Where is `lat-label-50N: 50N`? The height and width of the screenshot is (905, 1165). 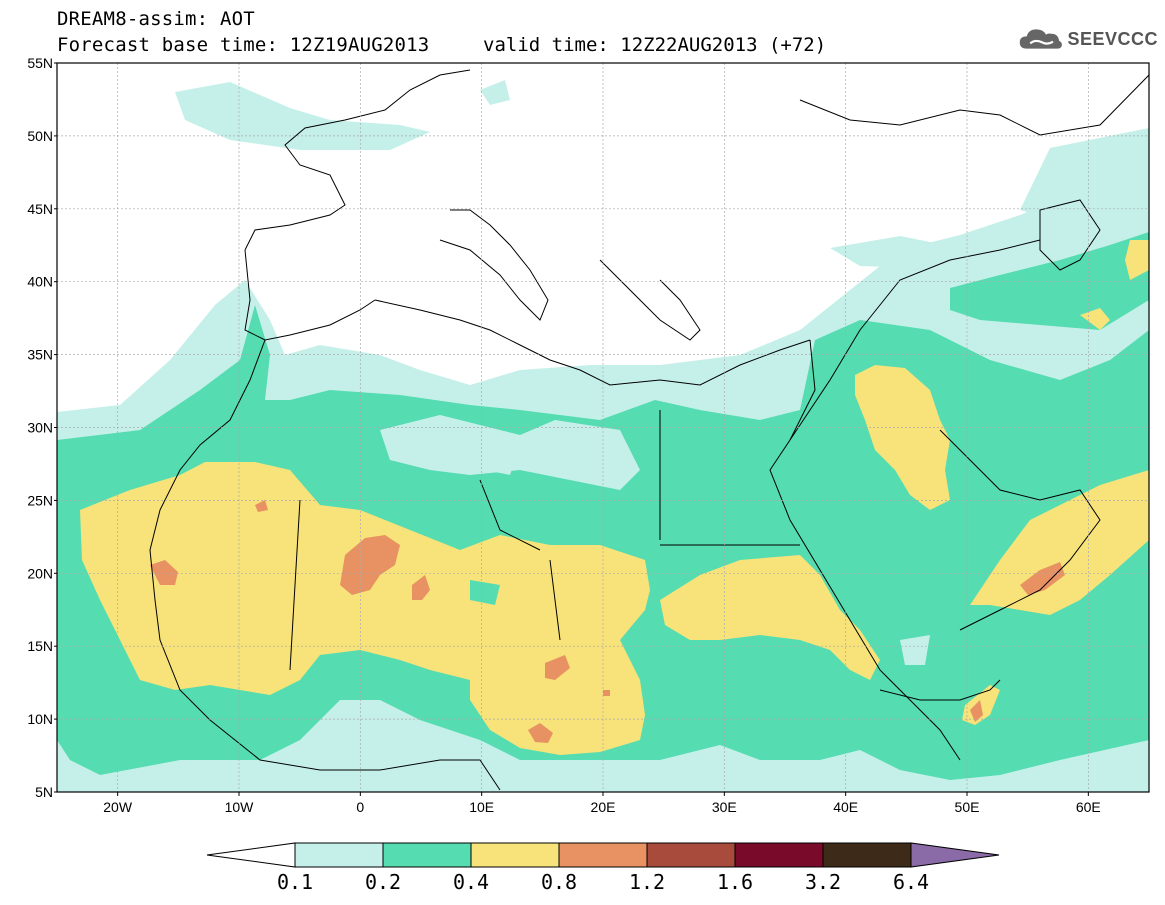
lat-label-50N: 50N is located at coordinates (40, 136).